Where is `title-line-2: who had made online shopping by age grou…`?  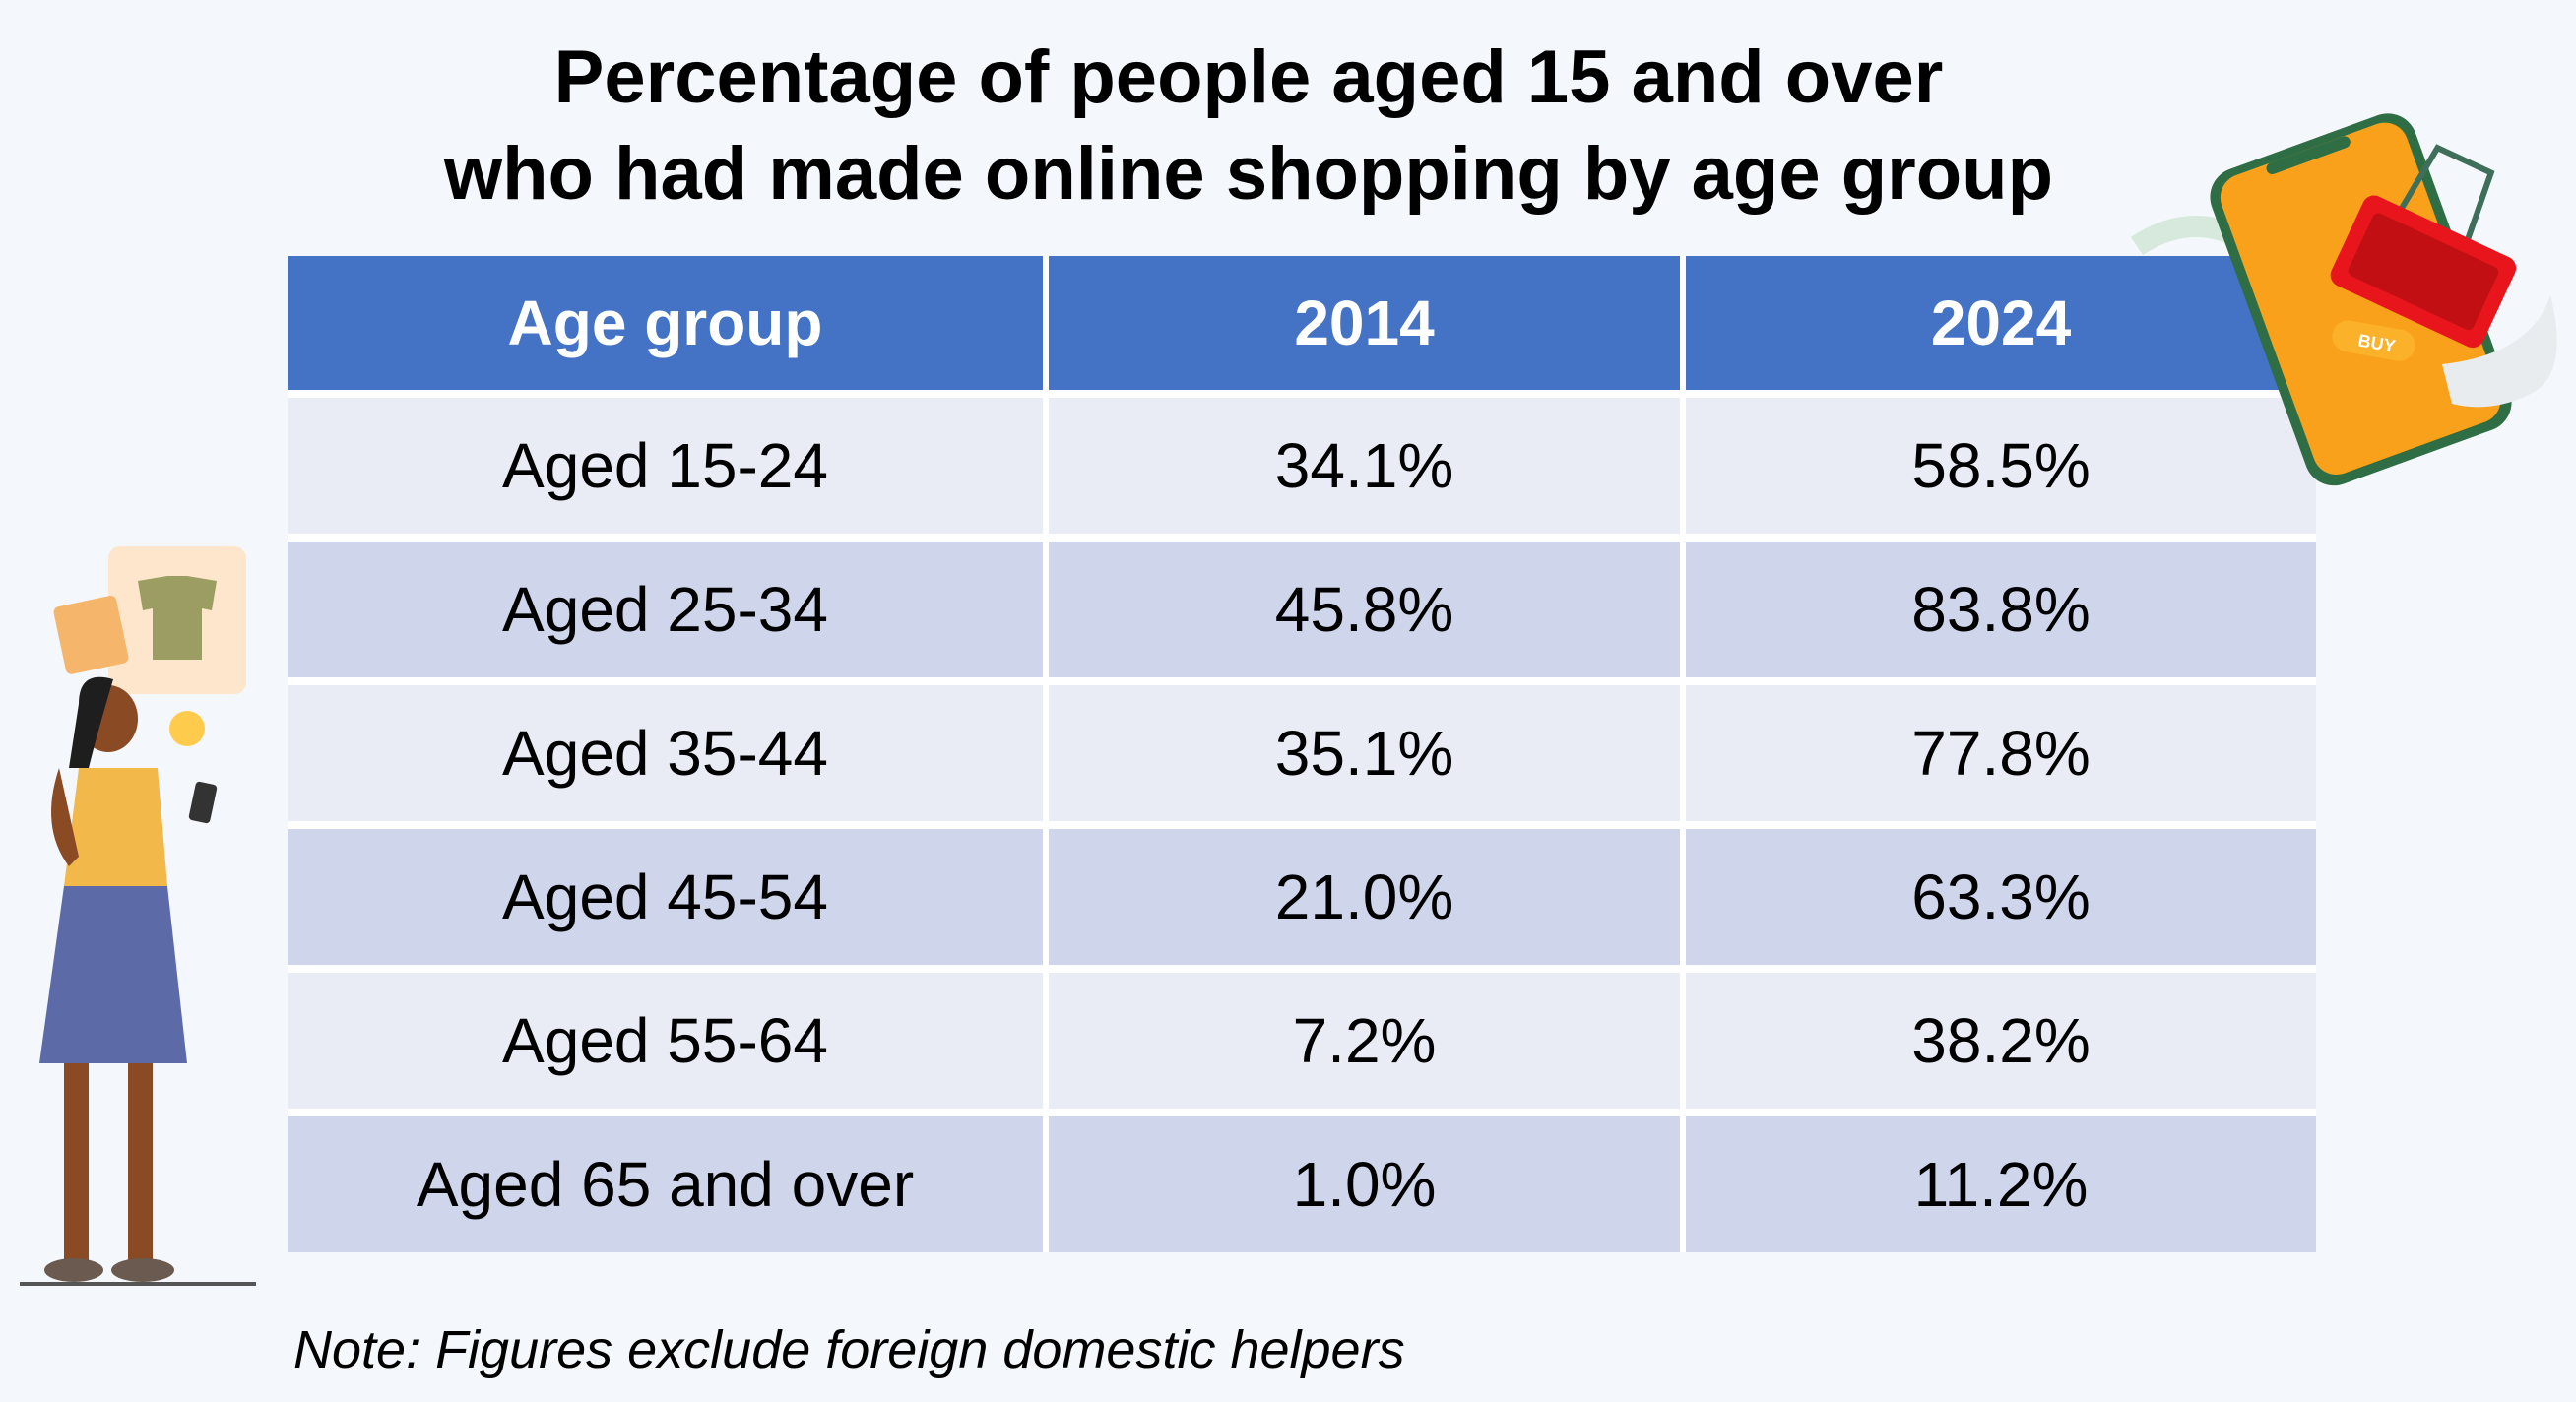 title-line-2: who had made online shopping by age grou… is located at coordinates (1248, 174).